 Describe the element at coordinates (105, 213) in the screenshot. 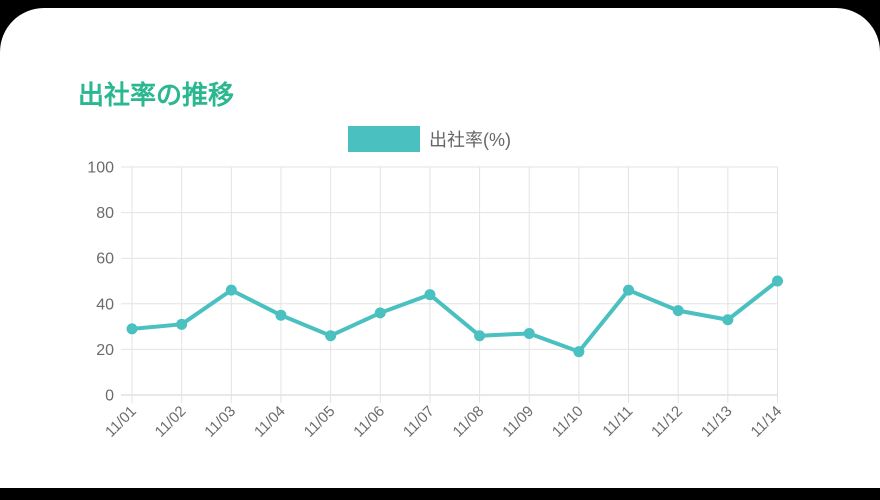

I see `y-axis-tick-label: 80` at that location.